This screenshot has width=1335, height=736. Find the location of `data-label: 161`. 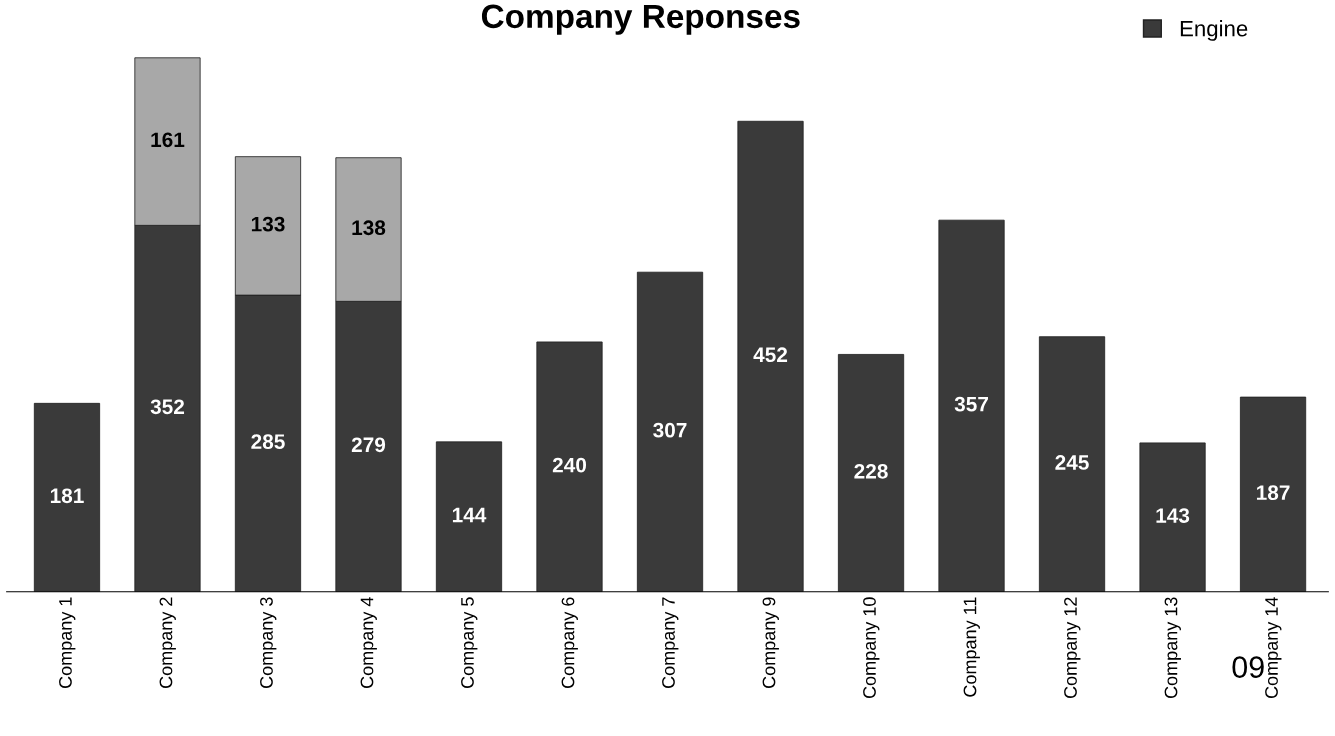

data-label: 161 is located at coordinates (168, 140).